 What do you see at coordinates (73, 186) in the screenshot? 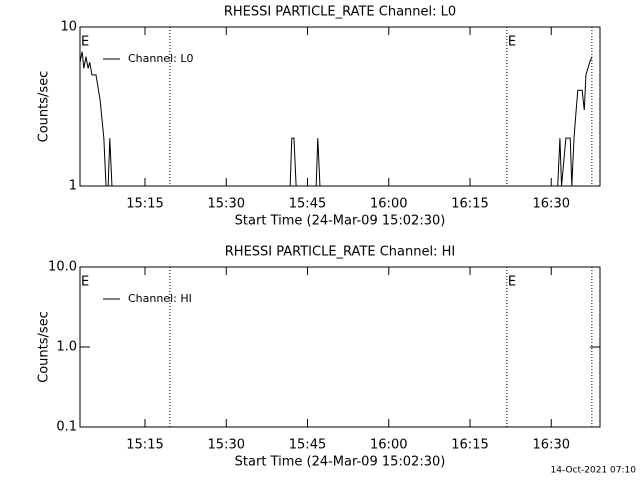
I see `y-tick-label: 1` at bounding box center [73, 186].